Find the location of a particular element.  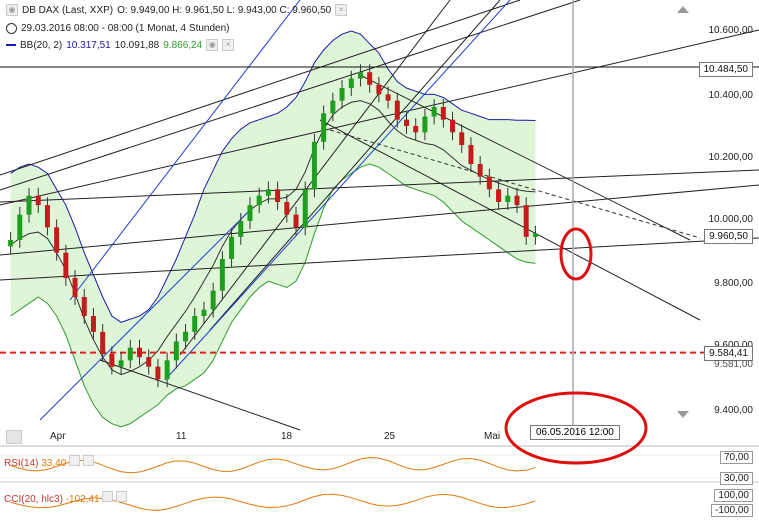

grid is located at coordinates (379, 464).